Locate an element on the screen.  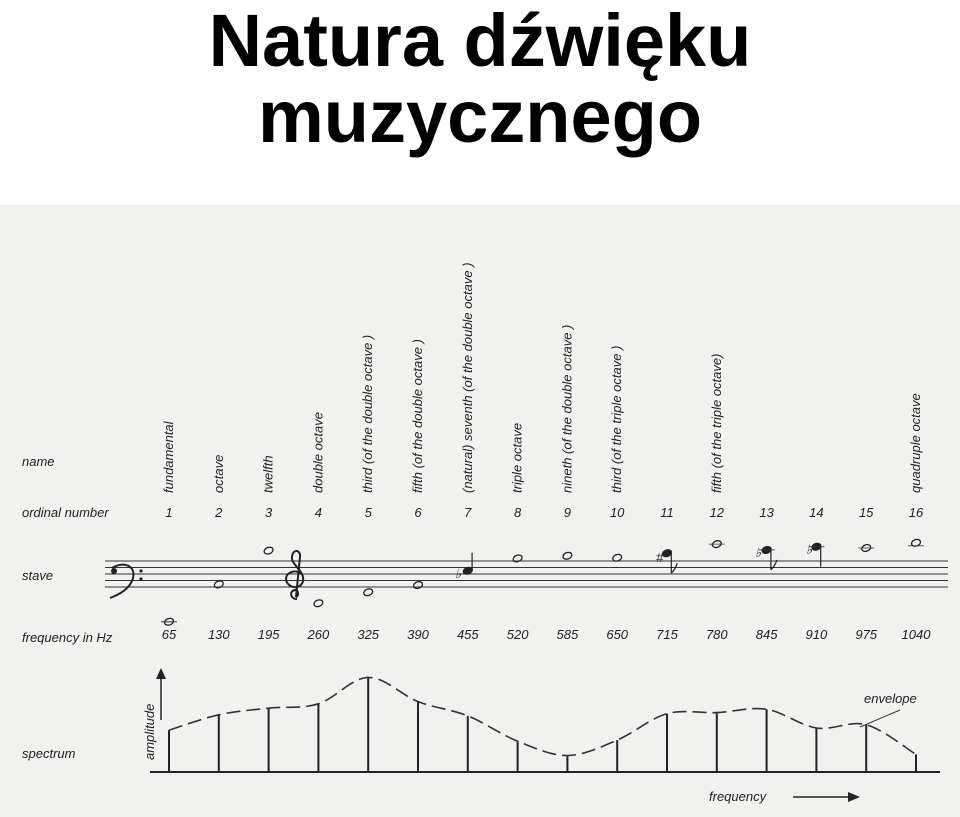
treble-clef-icon is located at coordinates (294, 575).